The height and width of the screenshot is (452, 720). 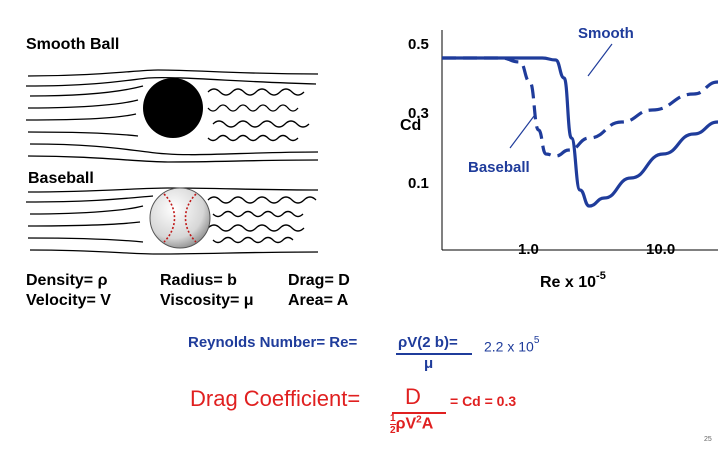 I want to click on series-smooth-line, so click(x=580, y=132).